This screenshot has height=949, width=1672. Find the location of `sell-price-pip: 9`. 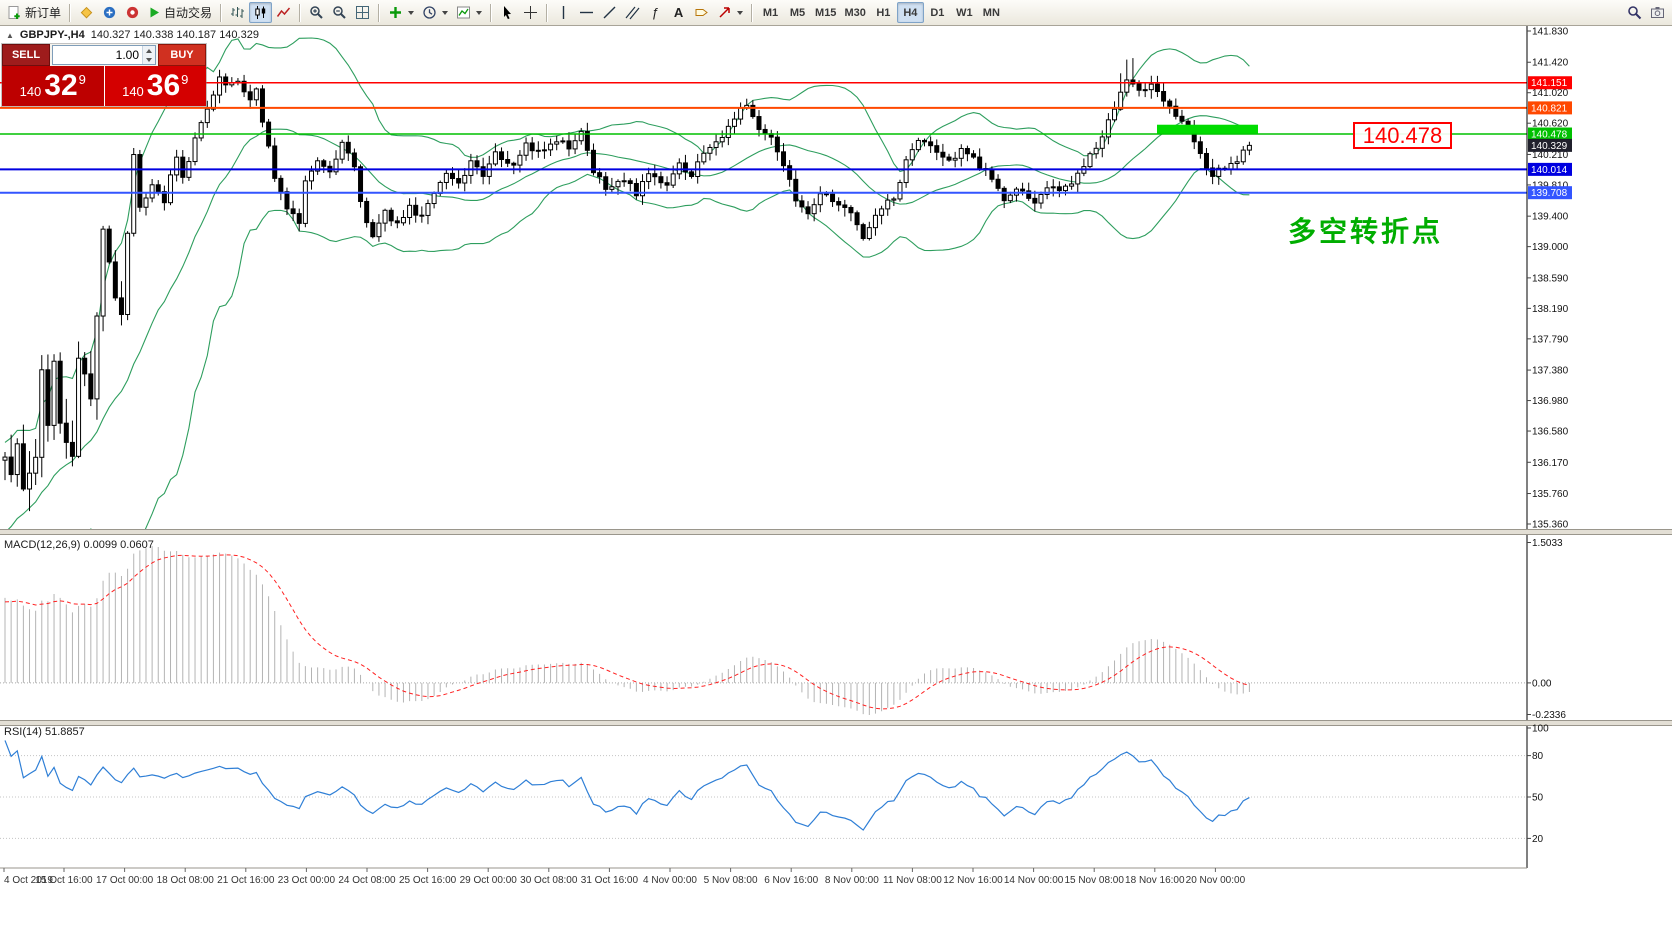

sell-price-pip: 9 is located at coordinates (82, 79).